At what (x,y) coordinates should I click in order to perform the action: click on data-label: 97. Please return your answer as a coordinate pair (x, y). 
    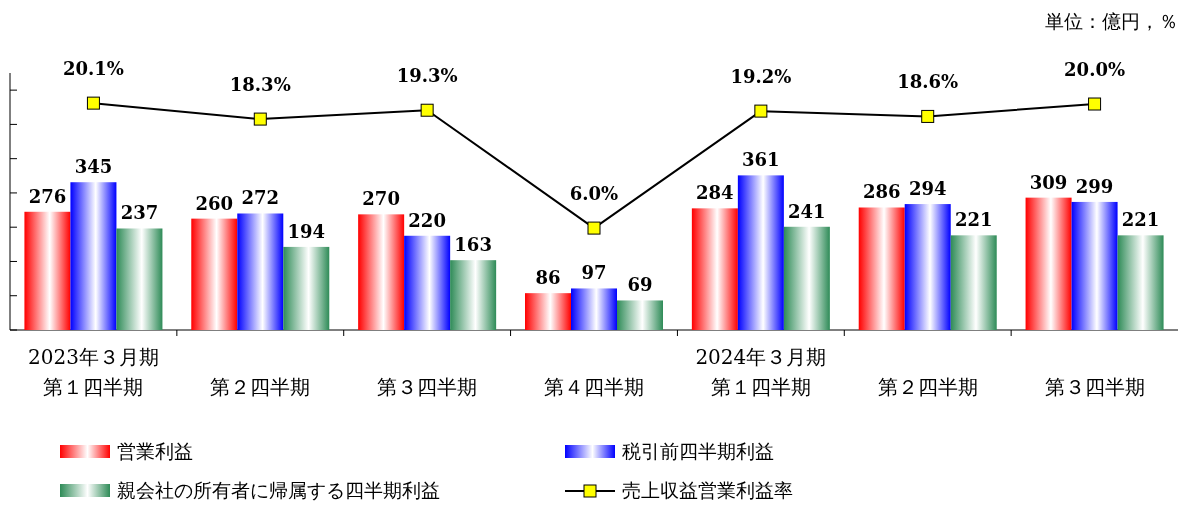
    Looking at the image, I should click on (594, 273).